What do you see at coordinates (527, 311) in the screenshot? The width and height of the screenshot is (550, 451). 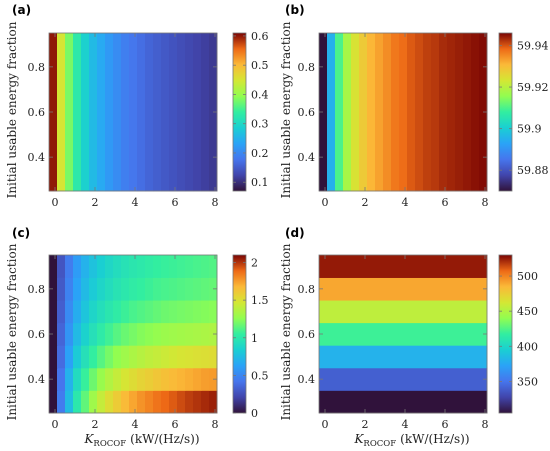 I see `colorbar-tick-label: 450` at bounding box center [527, 311].